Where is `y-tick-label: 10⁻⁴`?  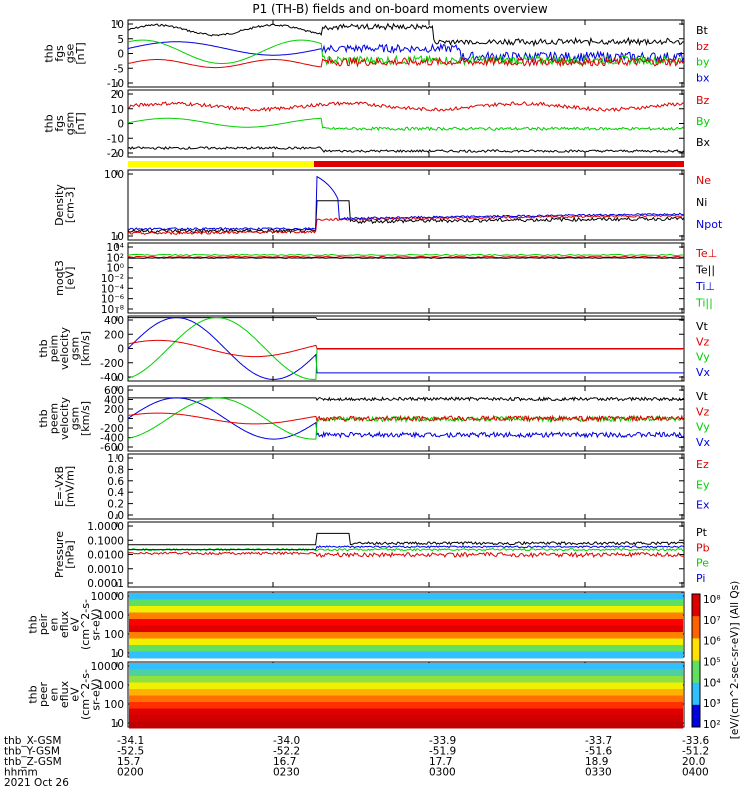
y-tick-label: 10⁻⁴ is located at coordinates (112, 289).